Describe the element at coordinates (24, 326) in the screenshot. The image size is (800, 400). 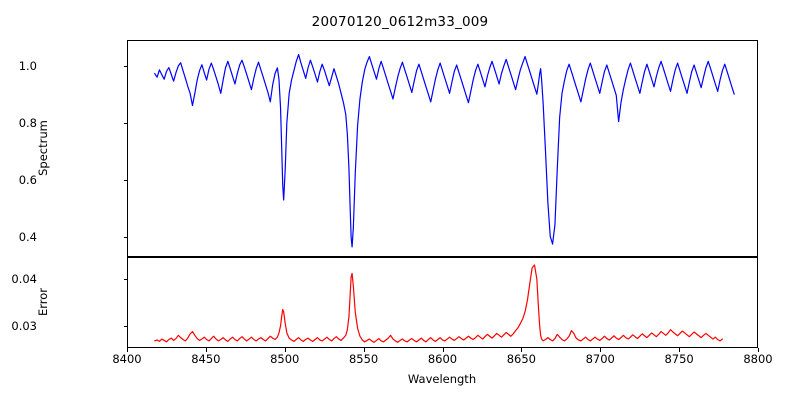
I see `y-tick-label-error: 0.03` at that location.